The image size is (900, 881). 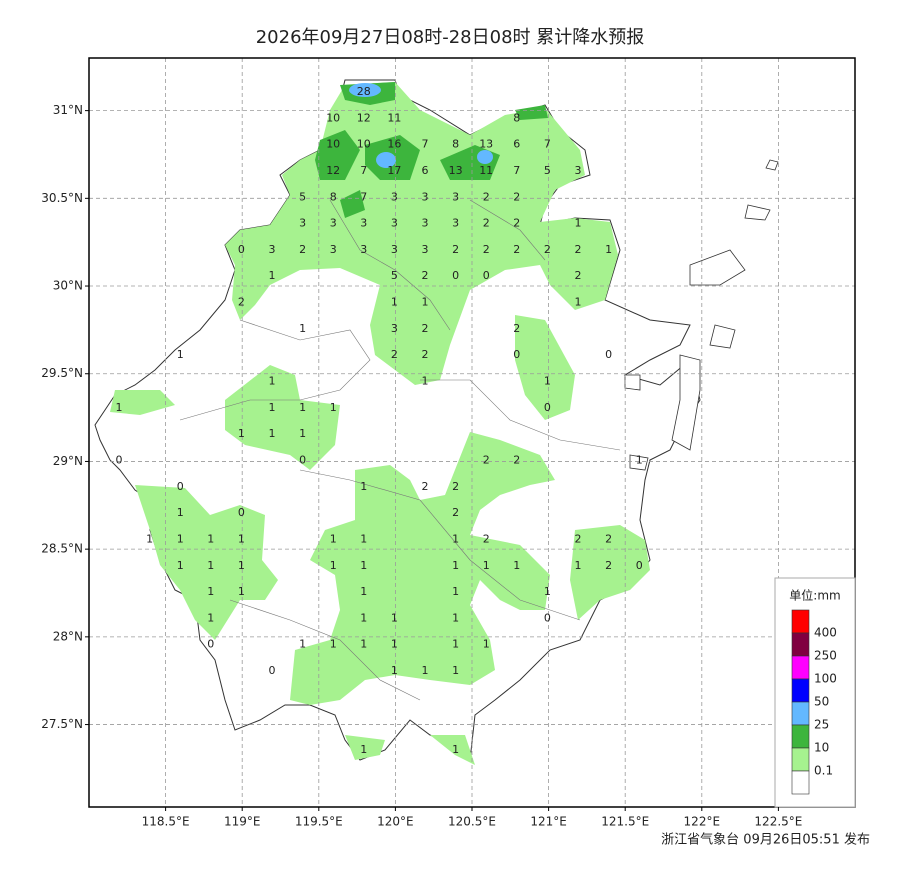 I want to click on map-title: 2026年09月27日08时-28日08时 累计降水预报, so click(x=450, y=37).